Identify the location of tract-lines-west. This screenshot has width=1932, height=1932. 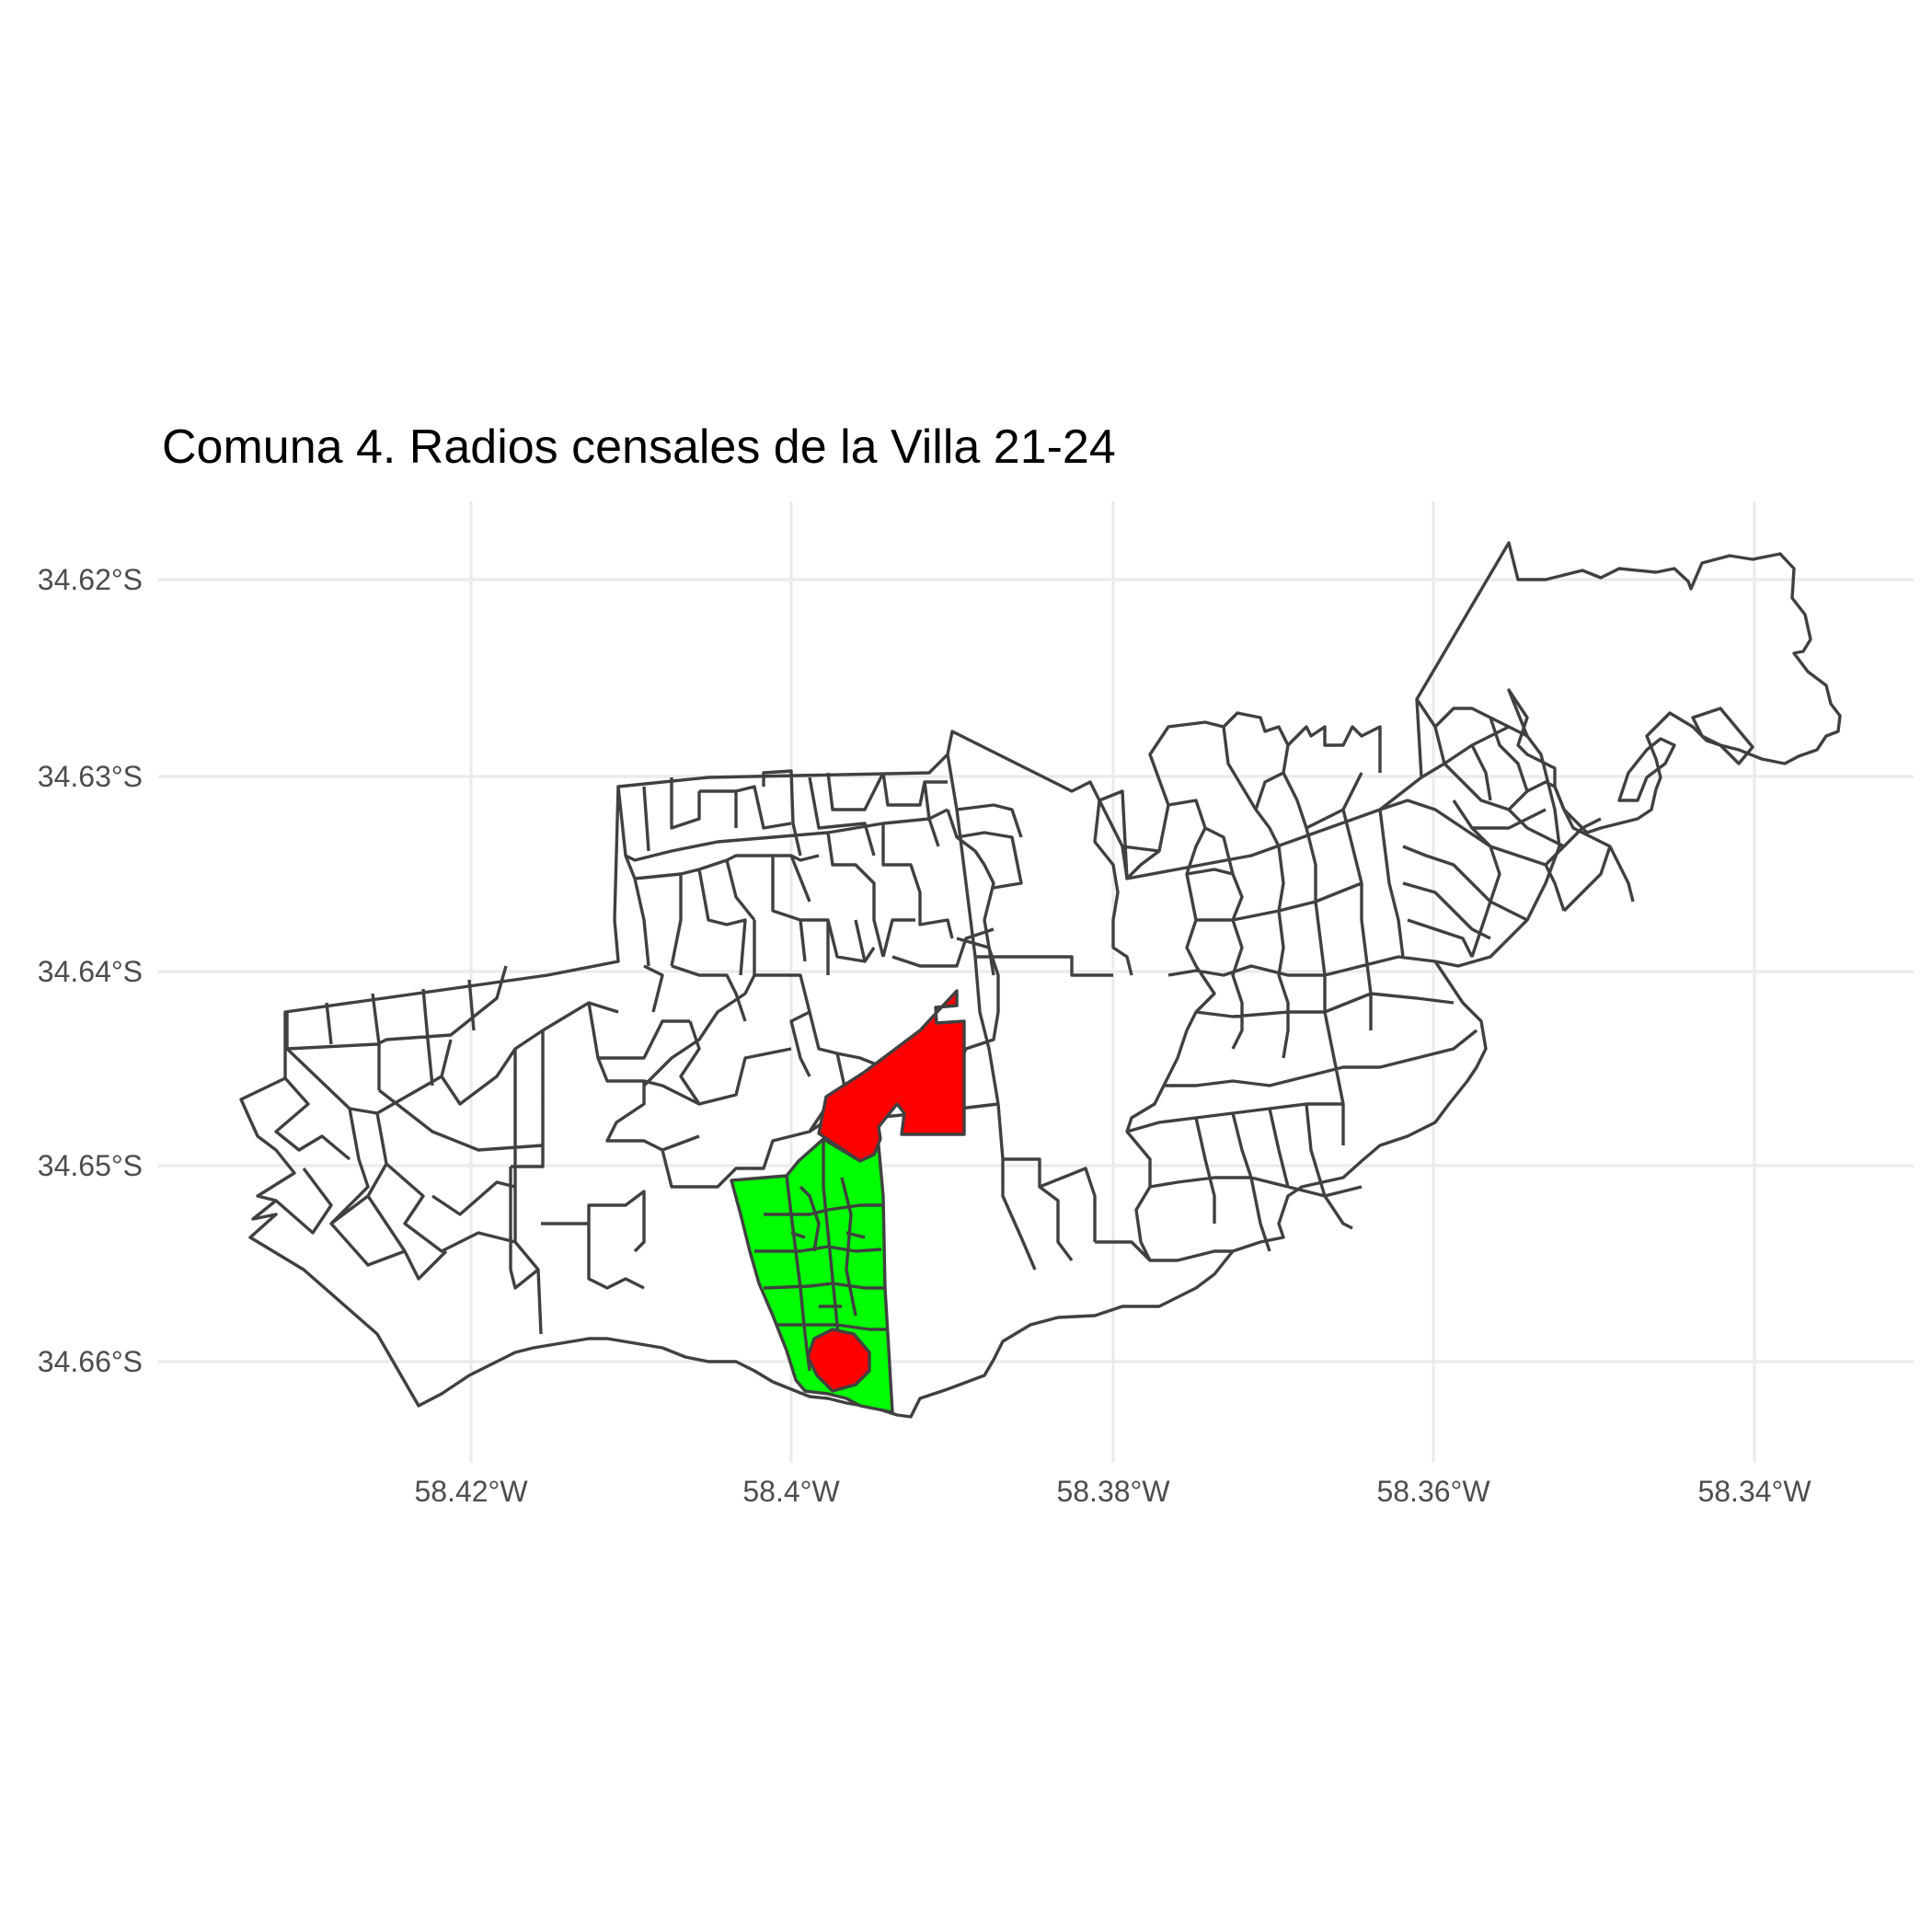
(460, 1150).